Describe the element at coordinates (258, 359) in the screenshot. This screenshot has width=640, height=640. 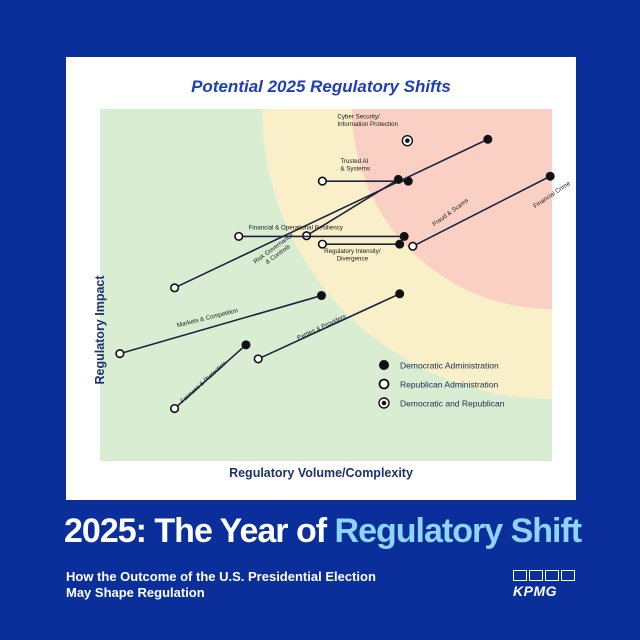
I see `rep-point-parties-providers` at that location.